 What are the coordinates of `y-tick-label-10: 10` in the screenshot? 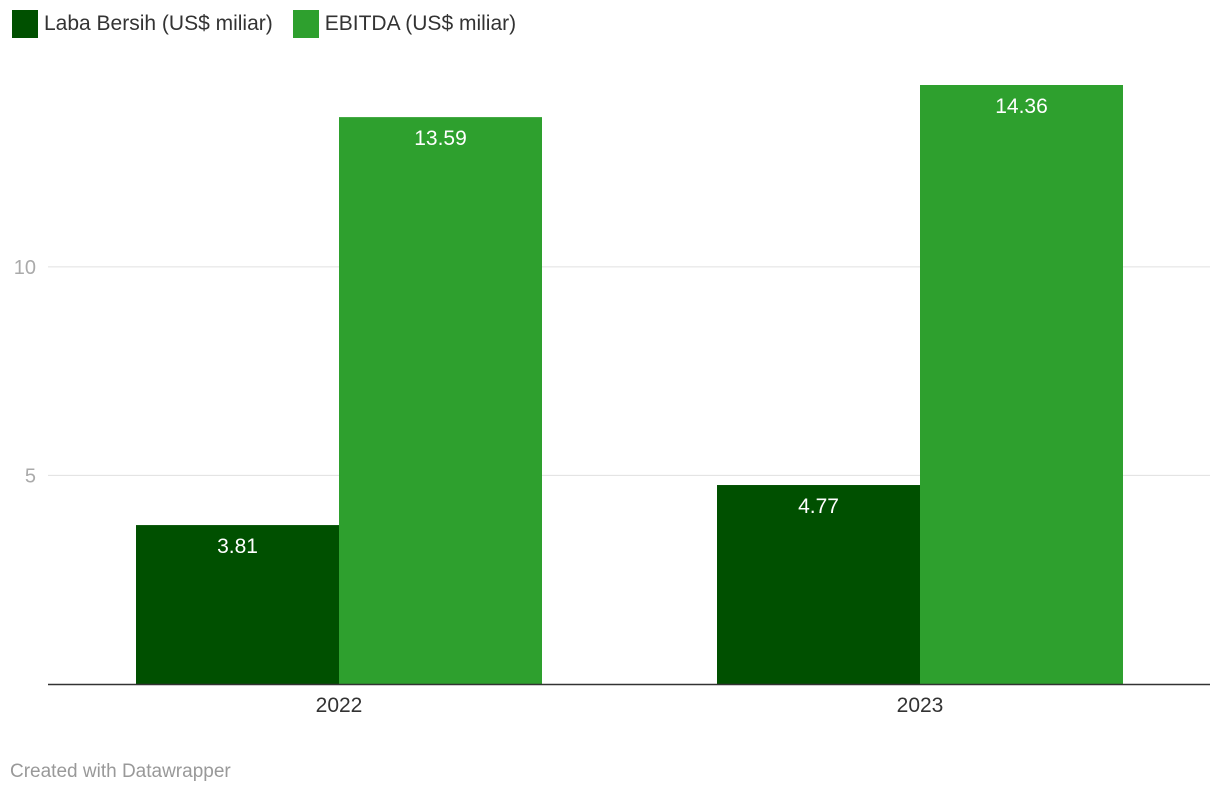 It's located at (25, 268).